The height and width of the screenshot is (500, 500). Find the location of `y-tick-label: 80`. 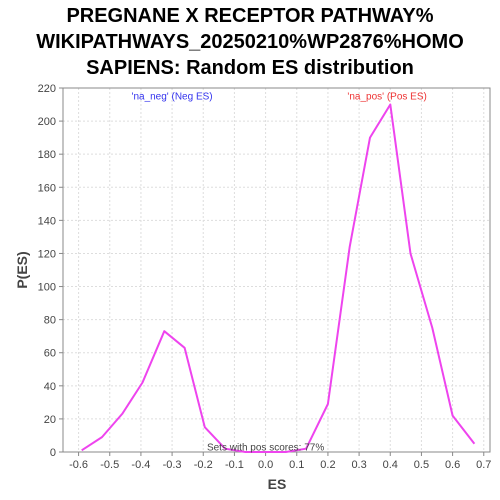

y-tick-label: 80 is located at coordinates (50, 321).